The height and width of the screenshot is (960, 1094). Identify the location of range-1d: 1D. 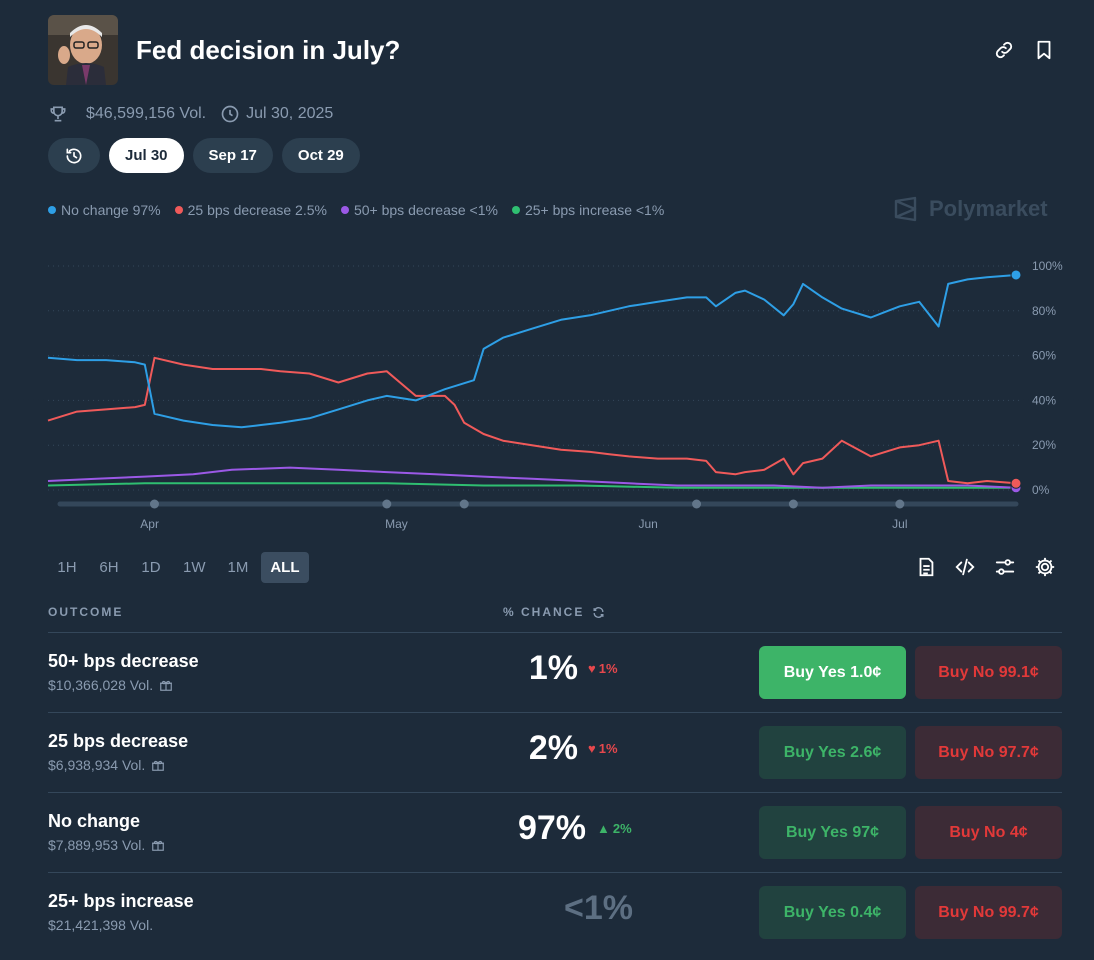
(151, 567).